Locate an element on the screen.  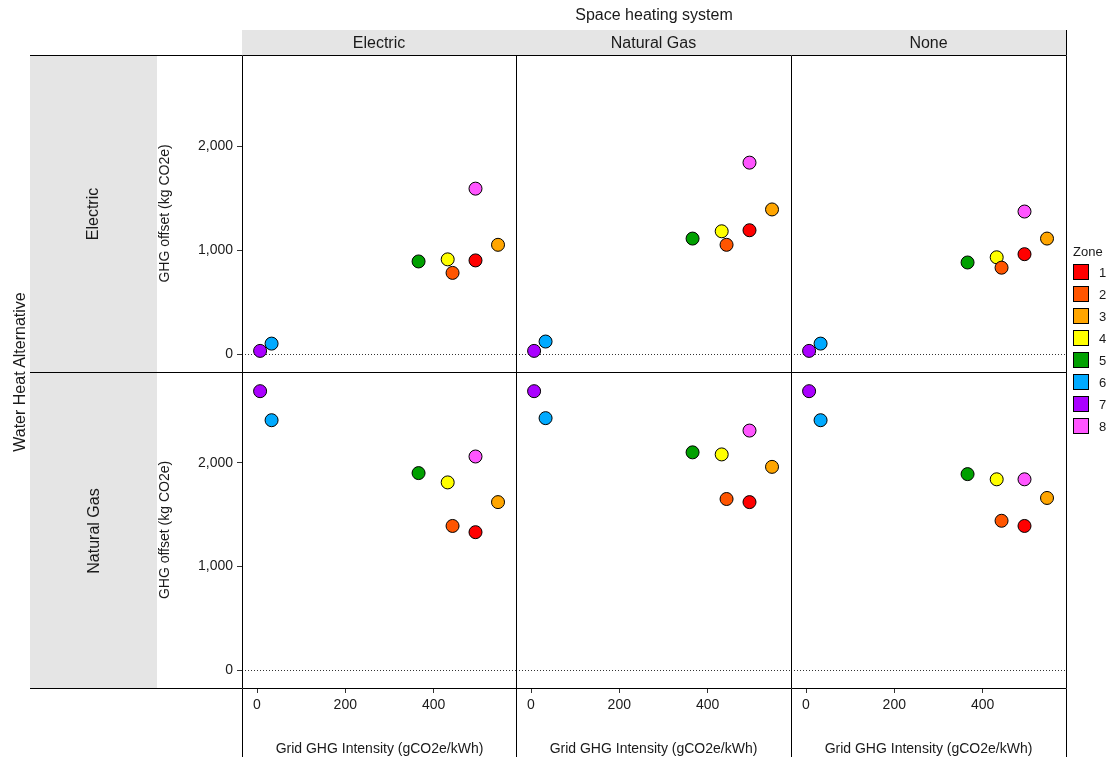
legend-label: 6 is located at coordinates (1103, 382).